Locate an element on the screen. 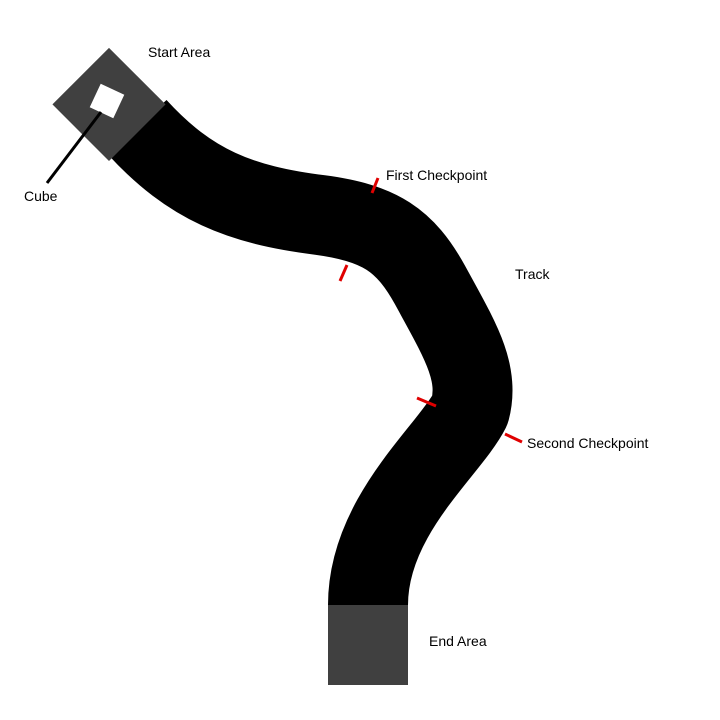  start-area-label: Start Area is located at coordinates (179, 52).